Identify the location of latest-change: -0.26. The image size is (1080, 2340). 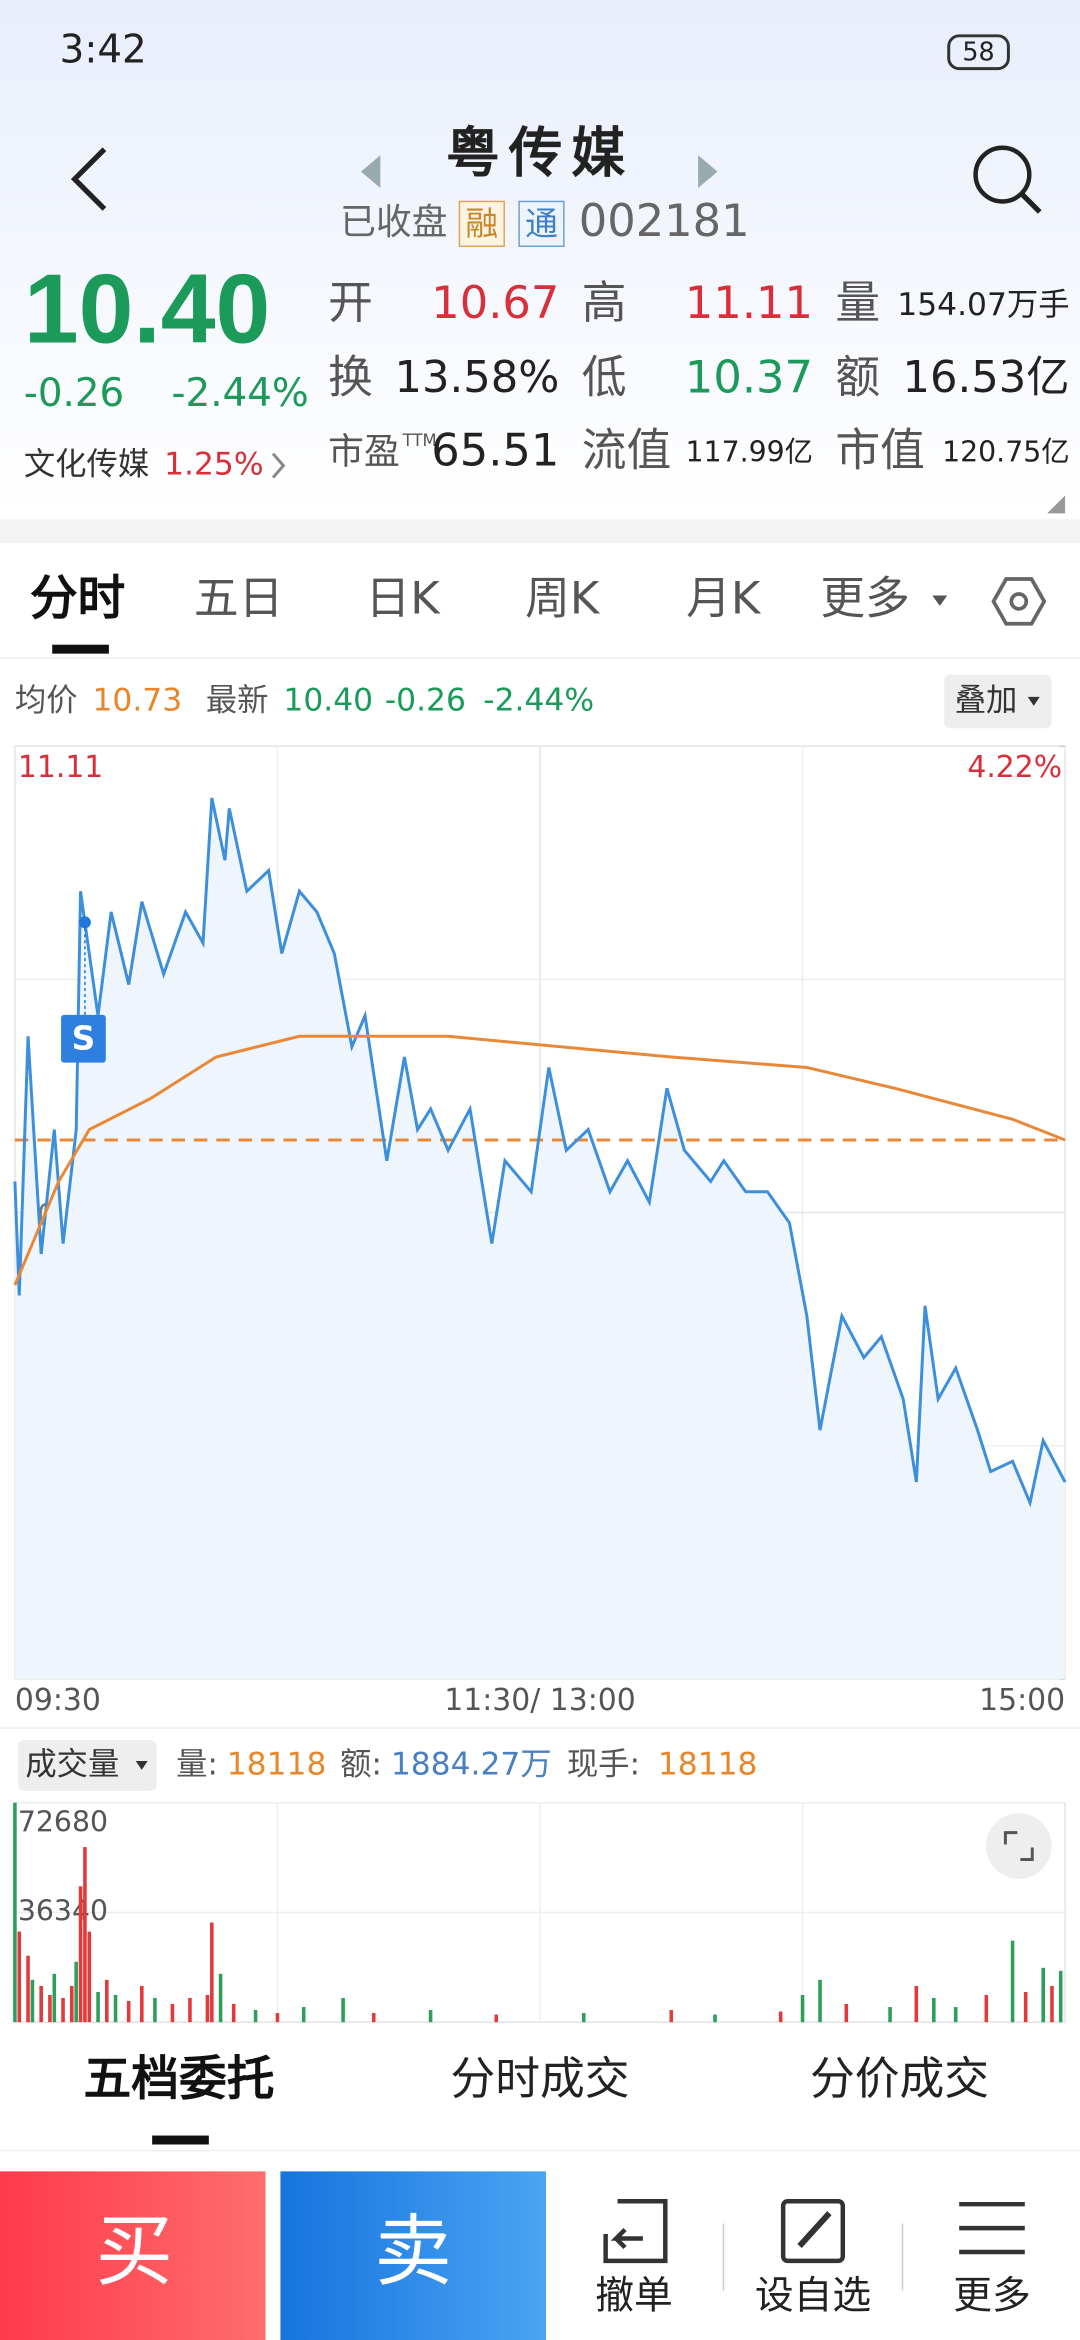
(425, 700).